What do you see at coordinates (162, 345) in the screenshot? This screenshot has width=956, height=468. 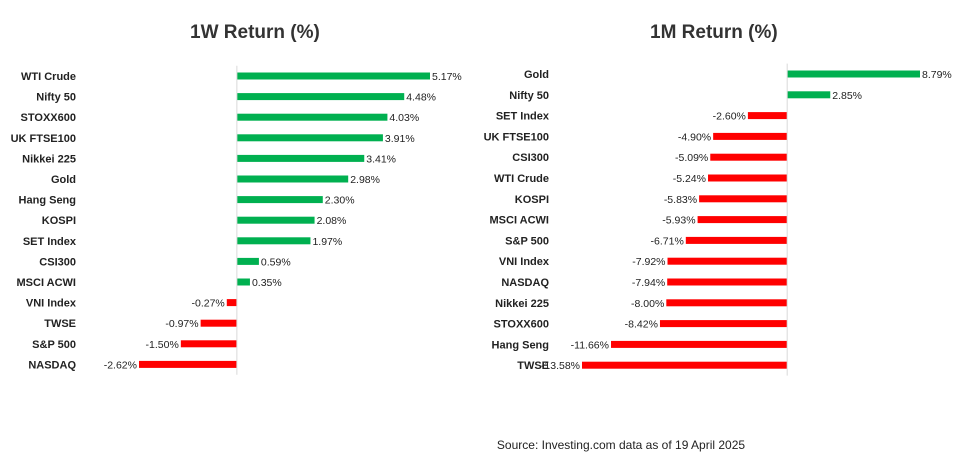 I see `value-label: -1.50%` at bounding box center [162, 345].